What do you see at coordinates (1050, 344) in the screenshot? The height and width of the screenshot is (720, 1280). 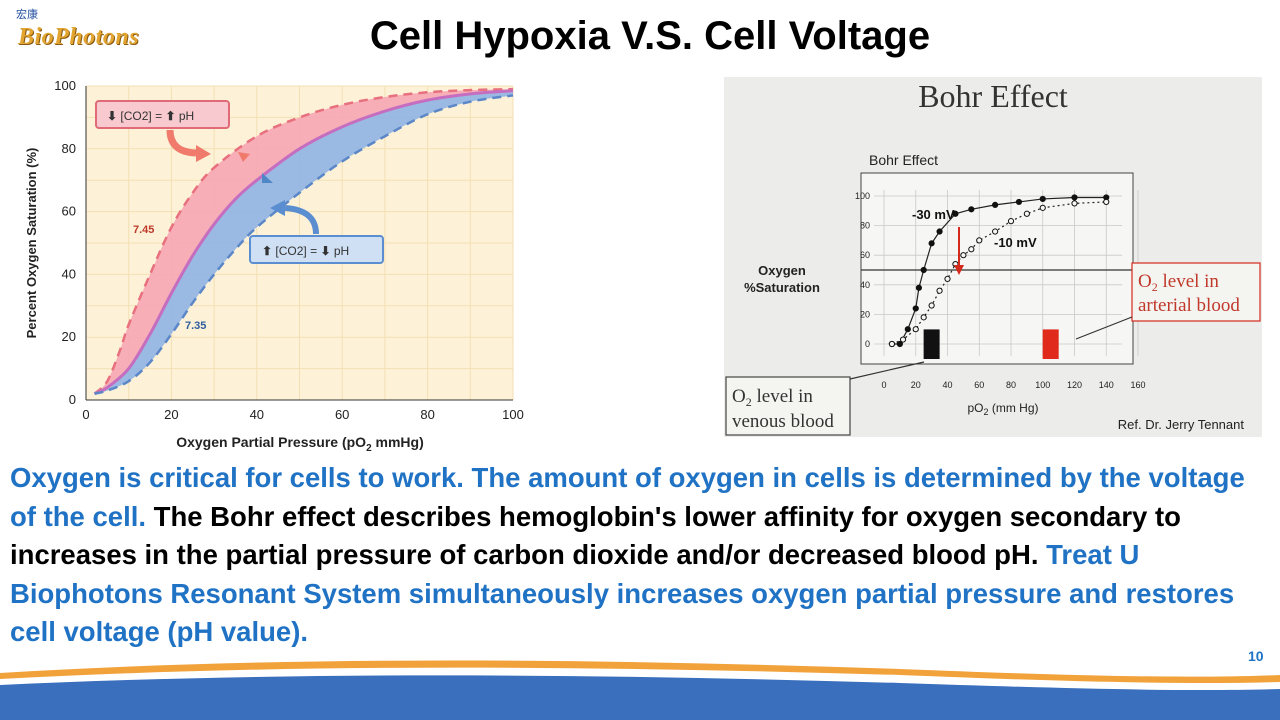 I see `bohr-bar` at bounding box center [1050, 344].